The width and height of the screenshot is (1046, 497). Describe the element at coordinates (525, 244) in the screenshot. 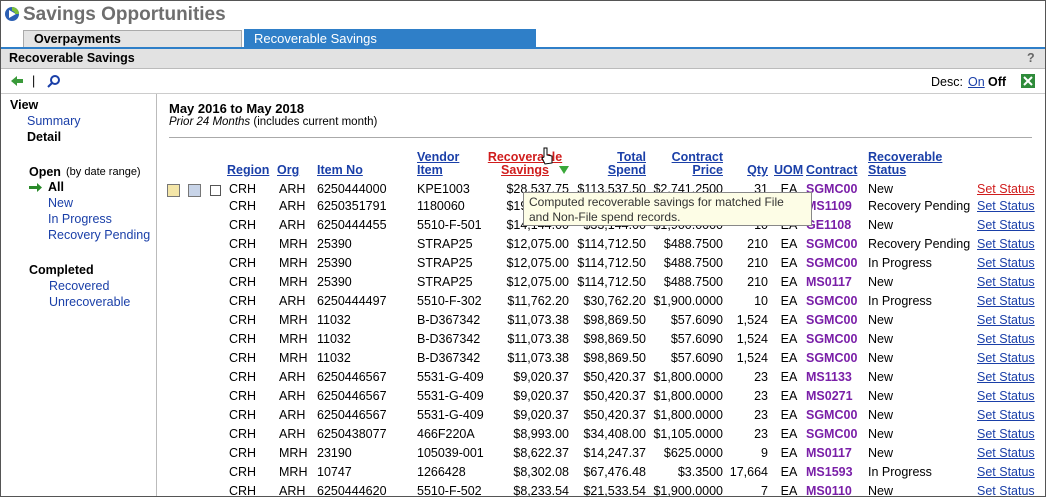

I see `cell: $12,075.00` at that location.